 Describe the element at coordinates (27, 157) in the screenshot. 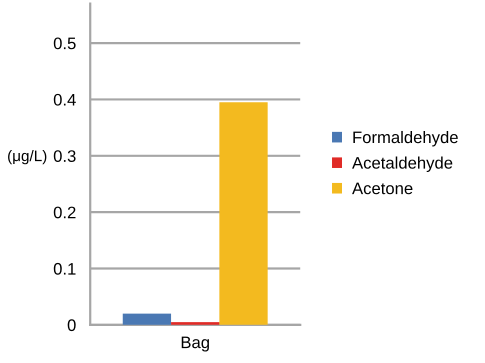

I see `y-axis-title: (μg/L)` at that location.